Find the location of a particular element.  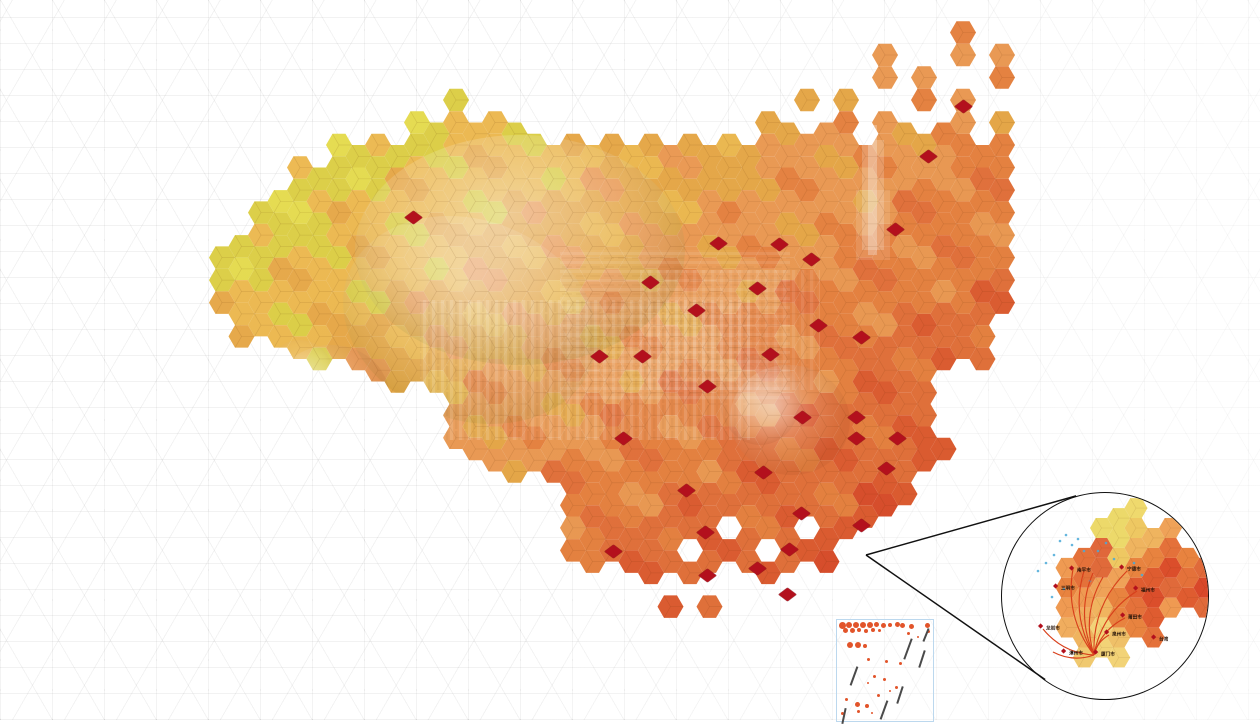

inset-city-label: 南平市 is located at coordinates (1084, 570).